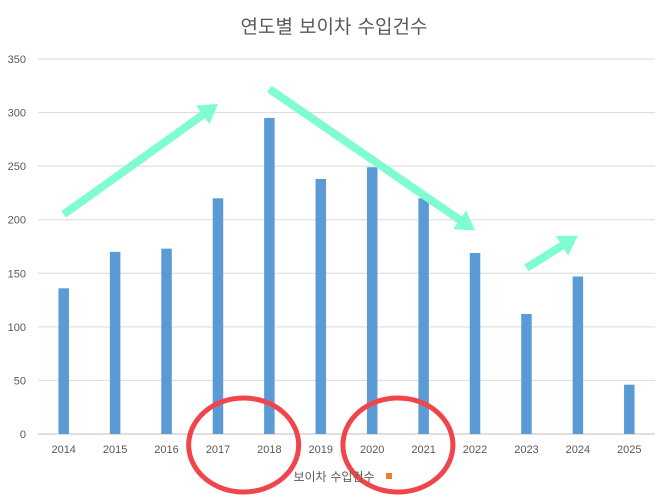 This screenshot has width=668, height=501. I want to click on x-tick-label: 2019, so click(321, 450).